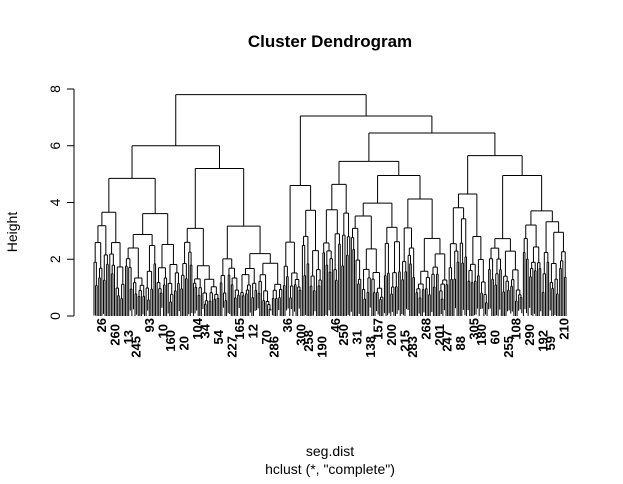 This screenshot has height=484, width=623. I want to click on leaf-label-13: 12, so click(253, 331).